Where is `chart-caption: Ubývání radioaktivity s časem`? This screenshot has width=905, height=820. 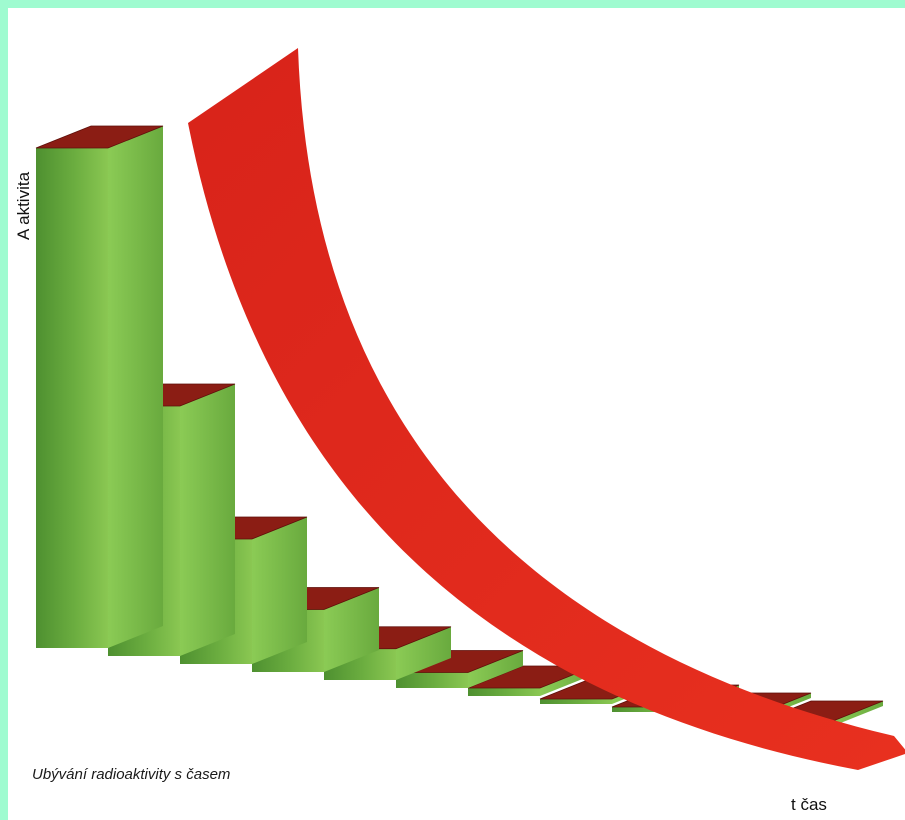
chart-caption: Ubývání radioaktivity s časem is located at coordinates (131, 774).